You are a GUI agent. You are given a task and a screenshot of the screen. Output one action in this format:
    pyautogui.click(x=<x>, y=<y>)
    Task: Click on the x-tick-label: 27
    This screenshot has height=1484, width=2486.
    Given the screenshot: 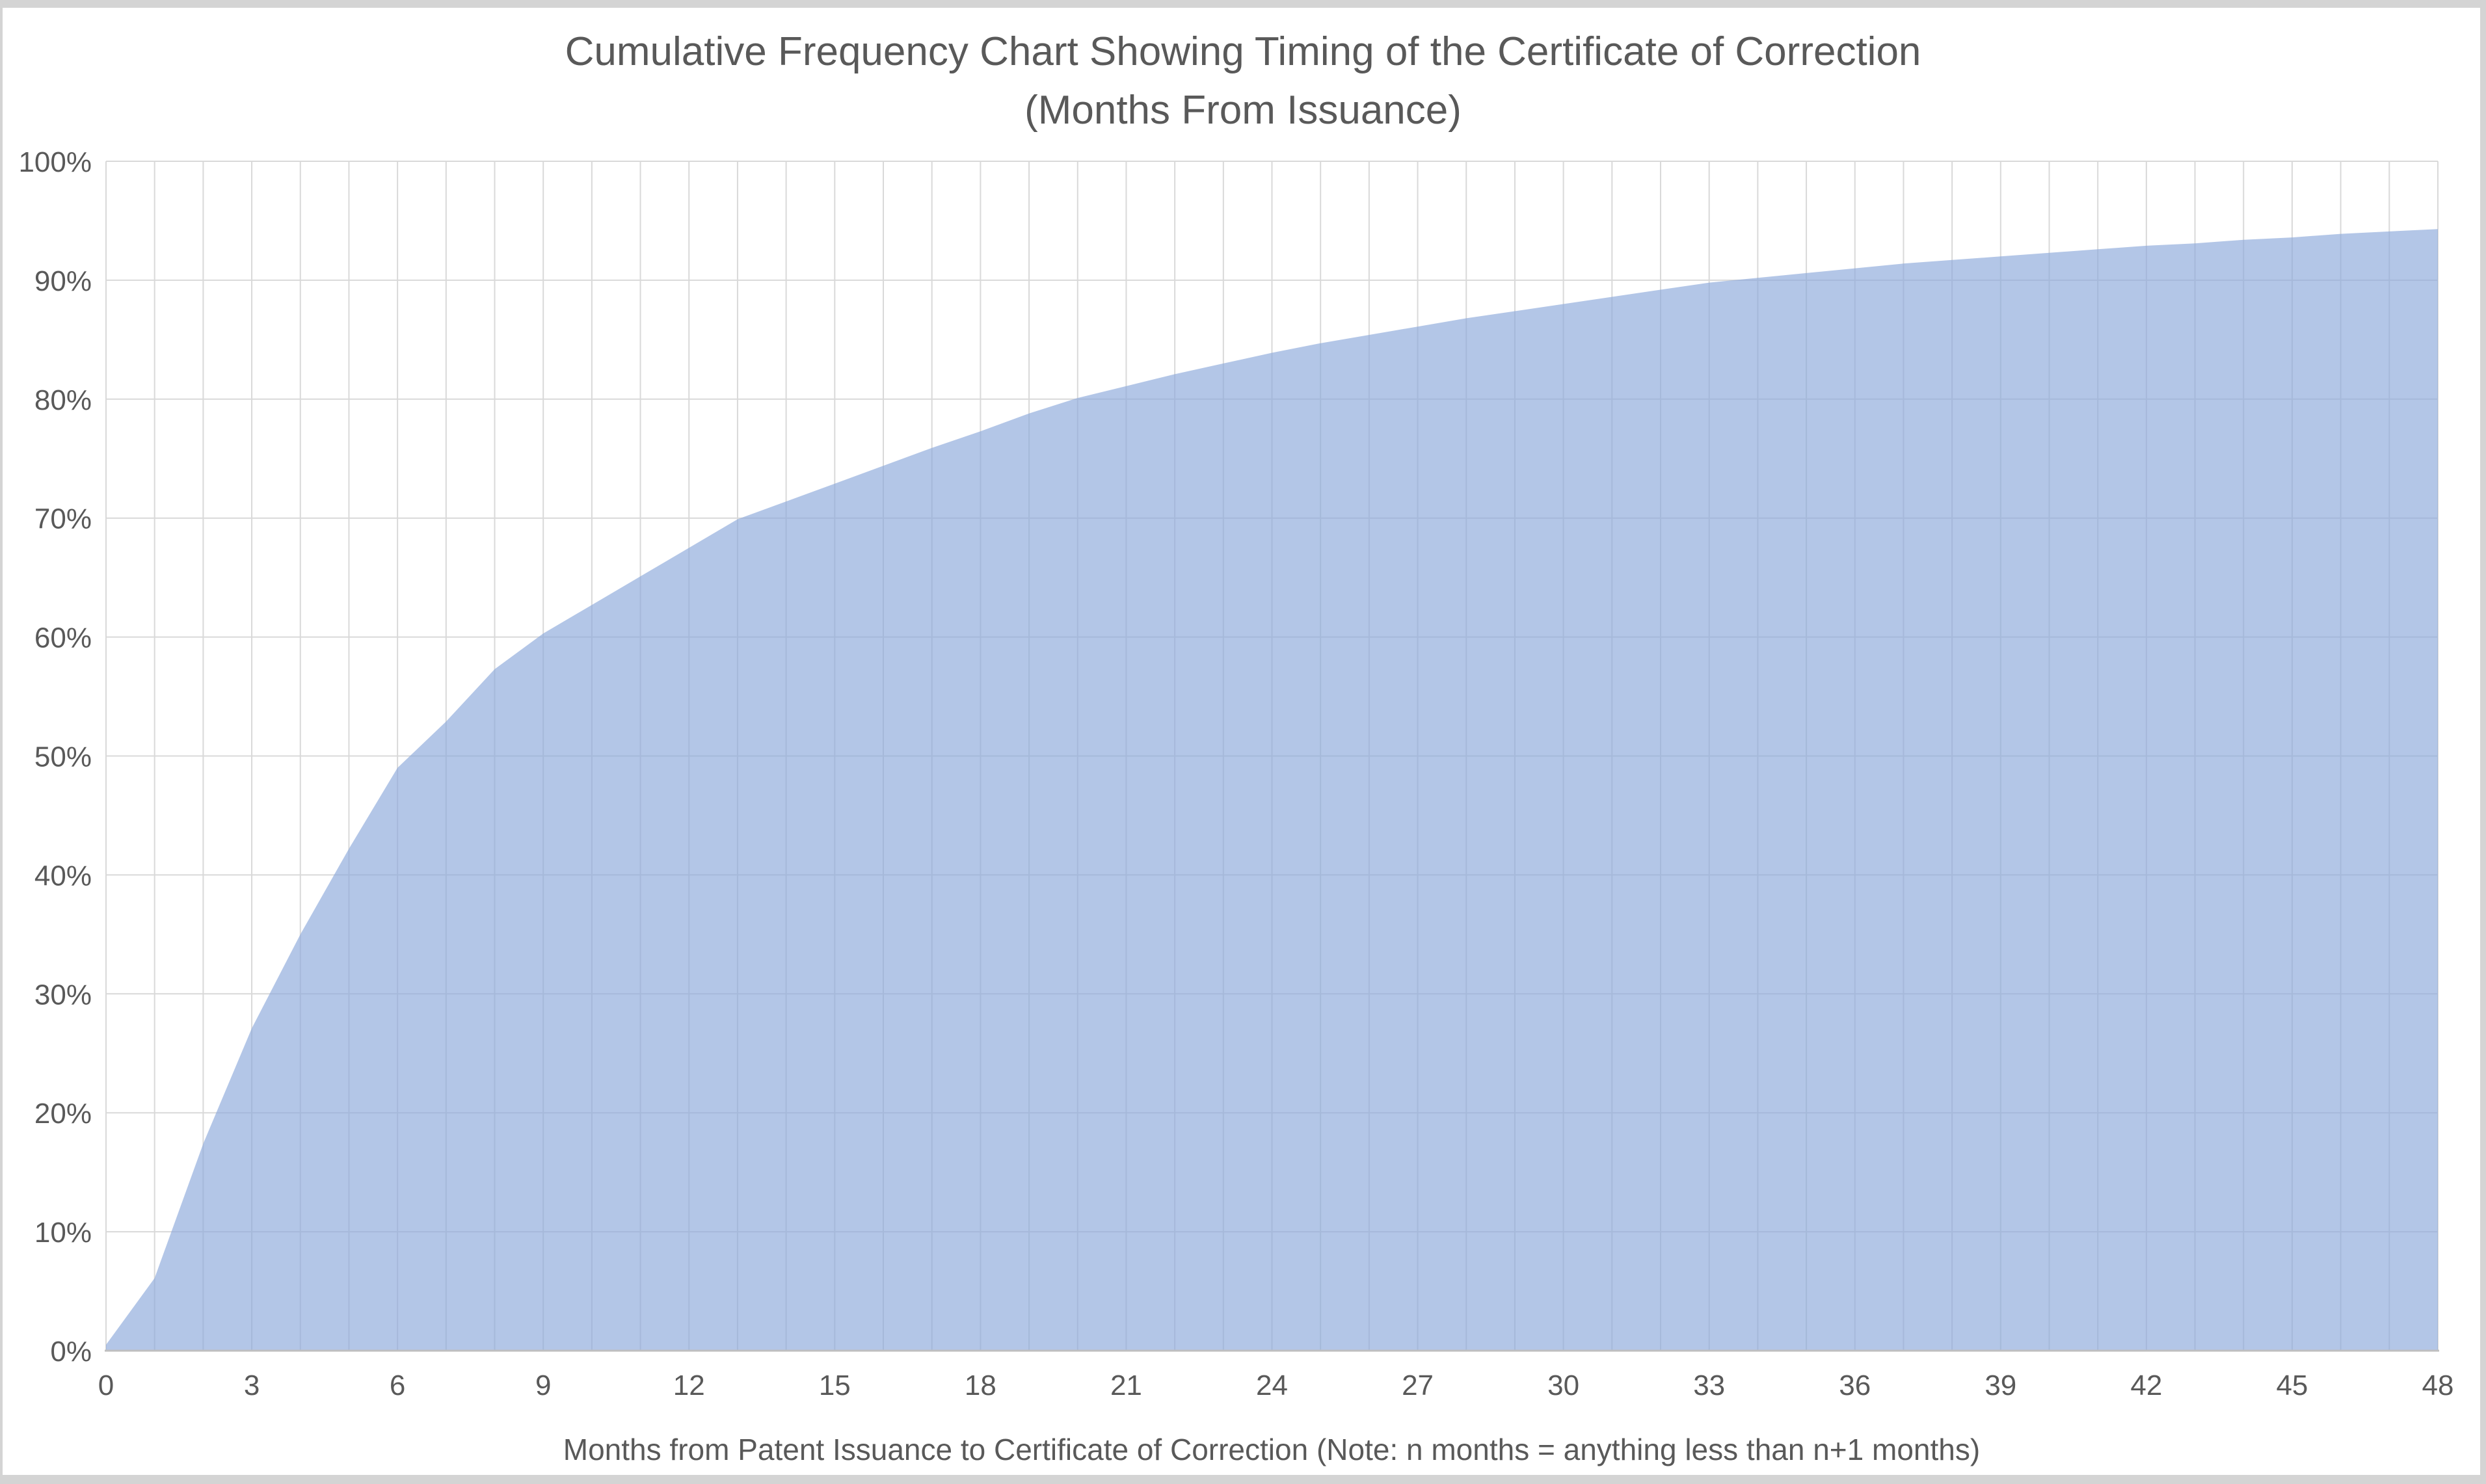 What is the action you would take?
    pyautogui.click(x=1418, y=1385)
    